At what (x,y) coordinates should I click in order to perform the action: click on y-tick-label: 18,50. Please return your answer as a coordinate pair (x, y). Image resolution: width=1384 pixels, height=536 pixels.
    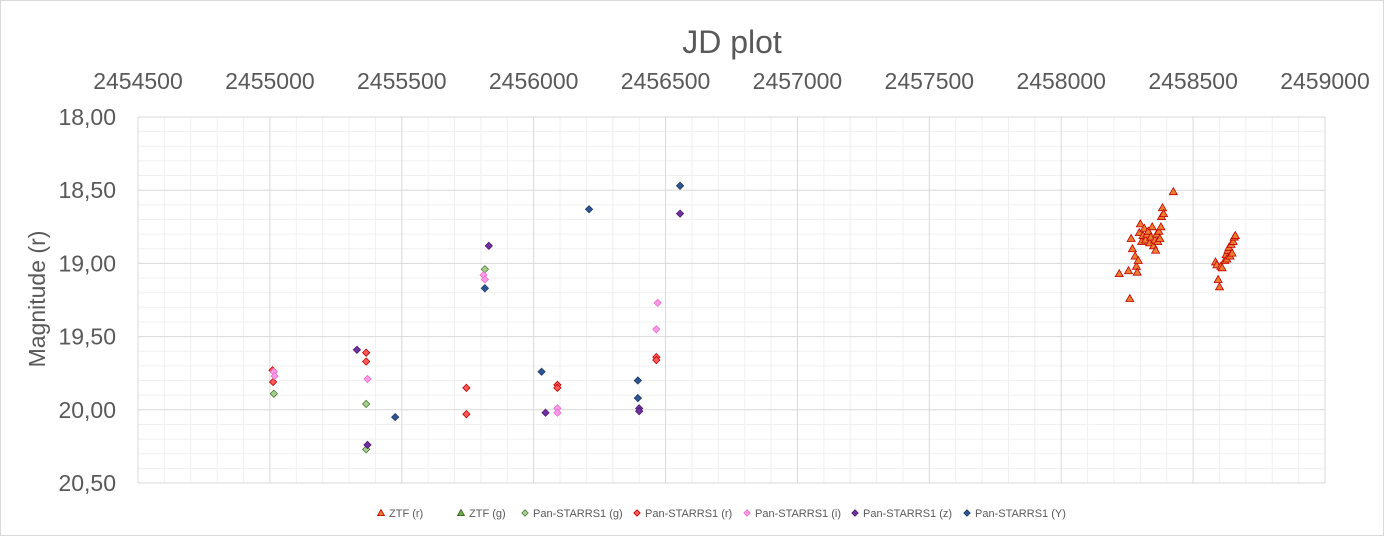
    Looking at the image, I should click on (87, 190).